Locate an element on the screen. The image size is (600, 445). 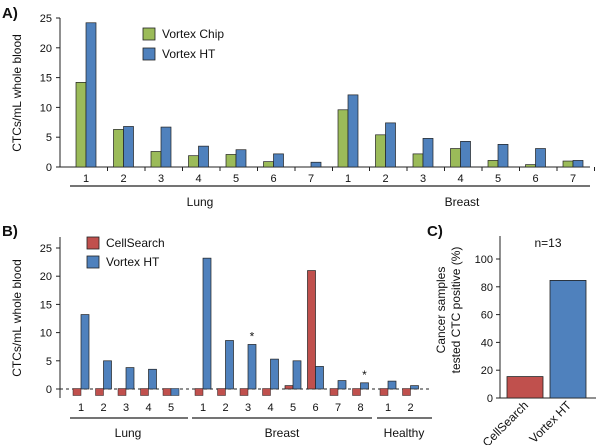
panel-b-legend-swatch-cellsearch is located at coordinates (93, 243).